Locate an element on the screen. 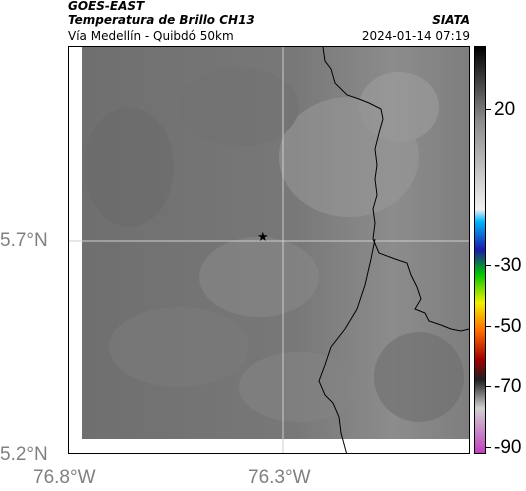 Image resolution: width=526 pixels, height=491 pixels. product-title: Temperatura de Brillo CH13 is located at coordinates (161, 20).